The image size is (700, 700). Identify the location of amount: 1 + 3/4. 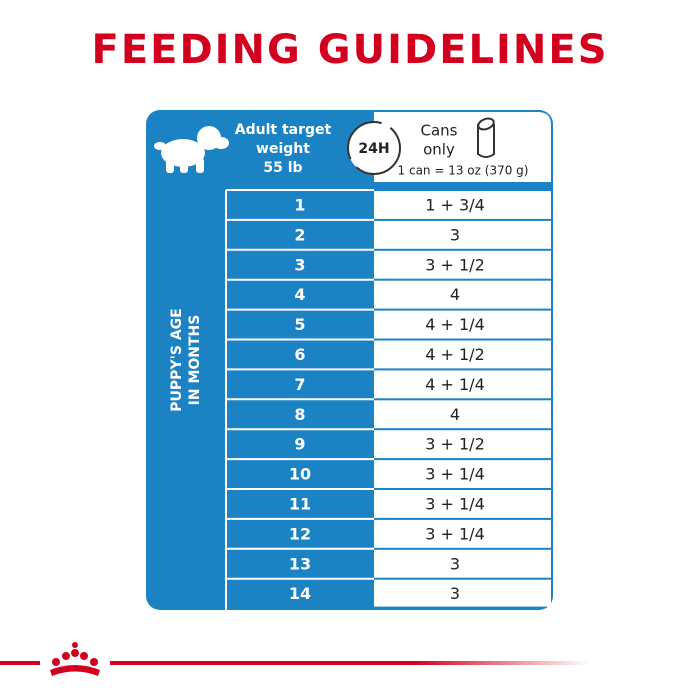
(455, 204).